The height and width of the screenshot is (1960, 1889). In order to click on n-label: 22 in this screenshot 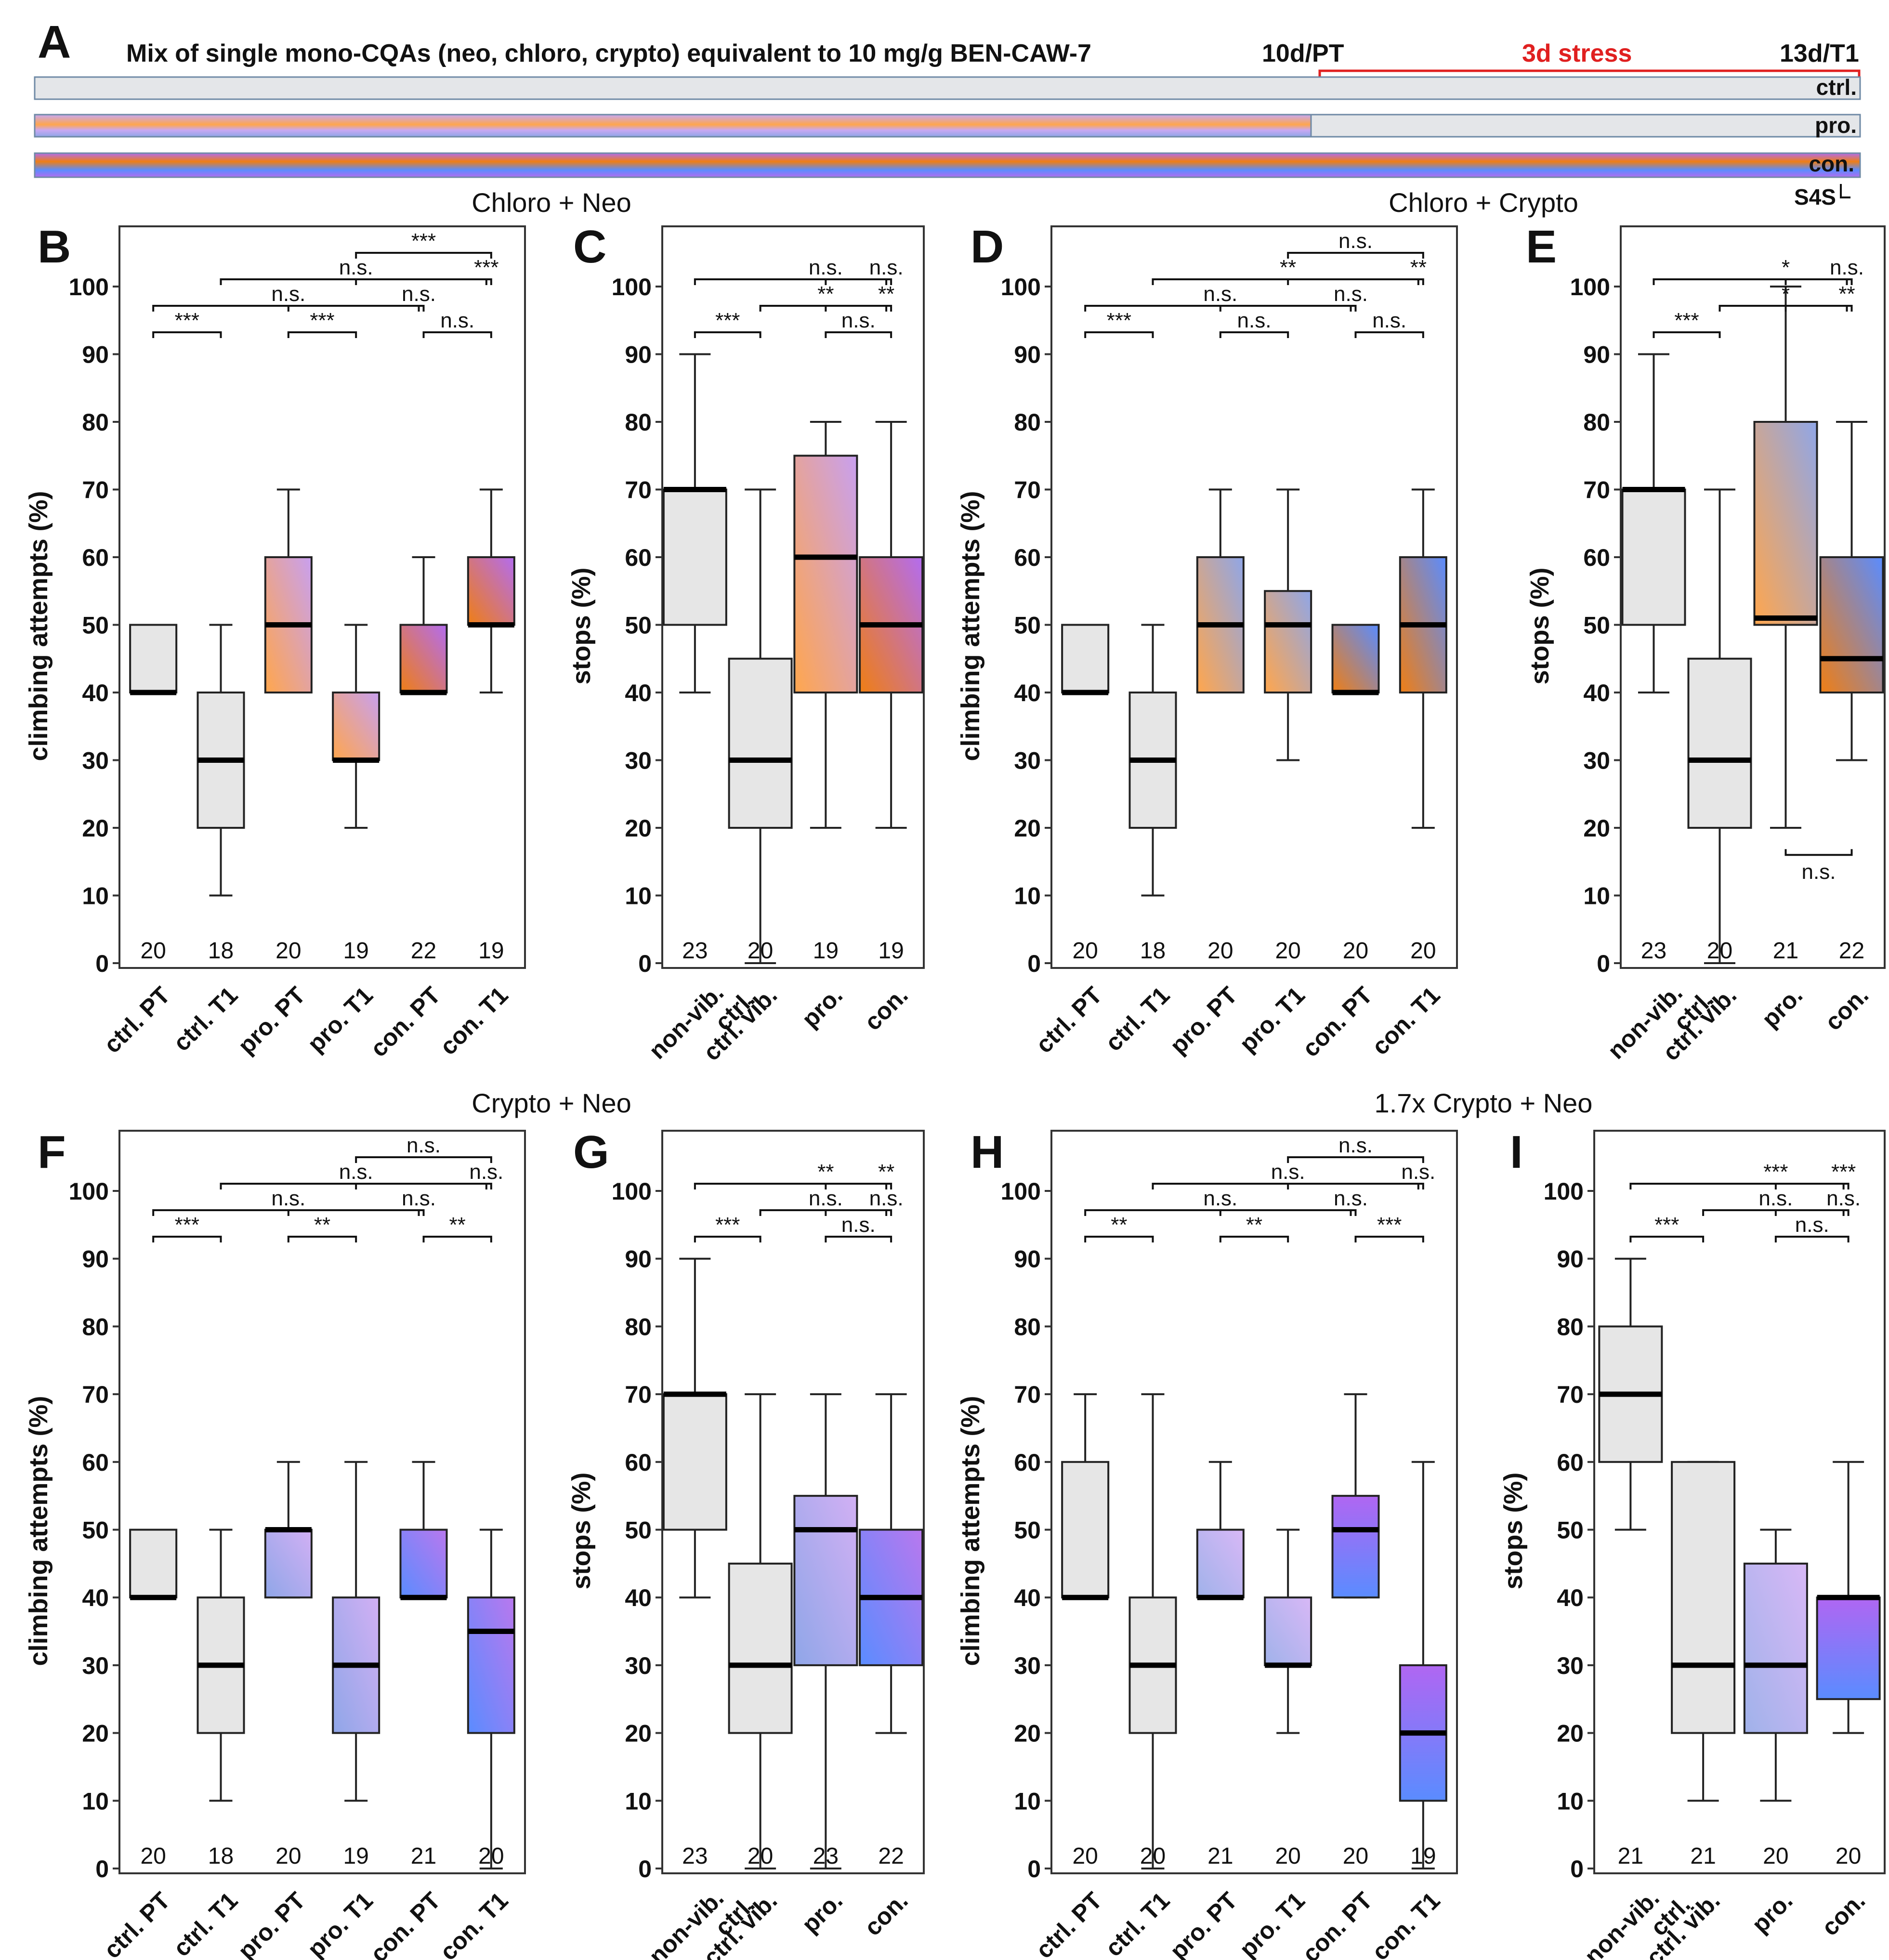, I will do `click(891, 1856)`.